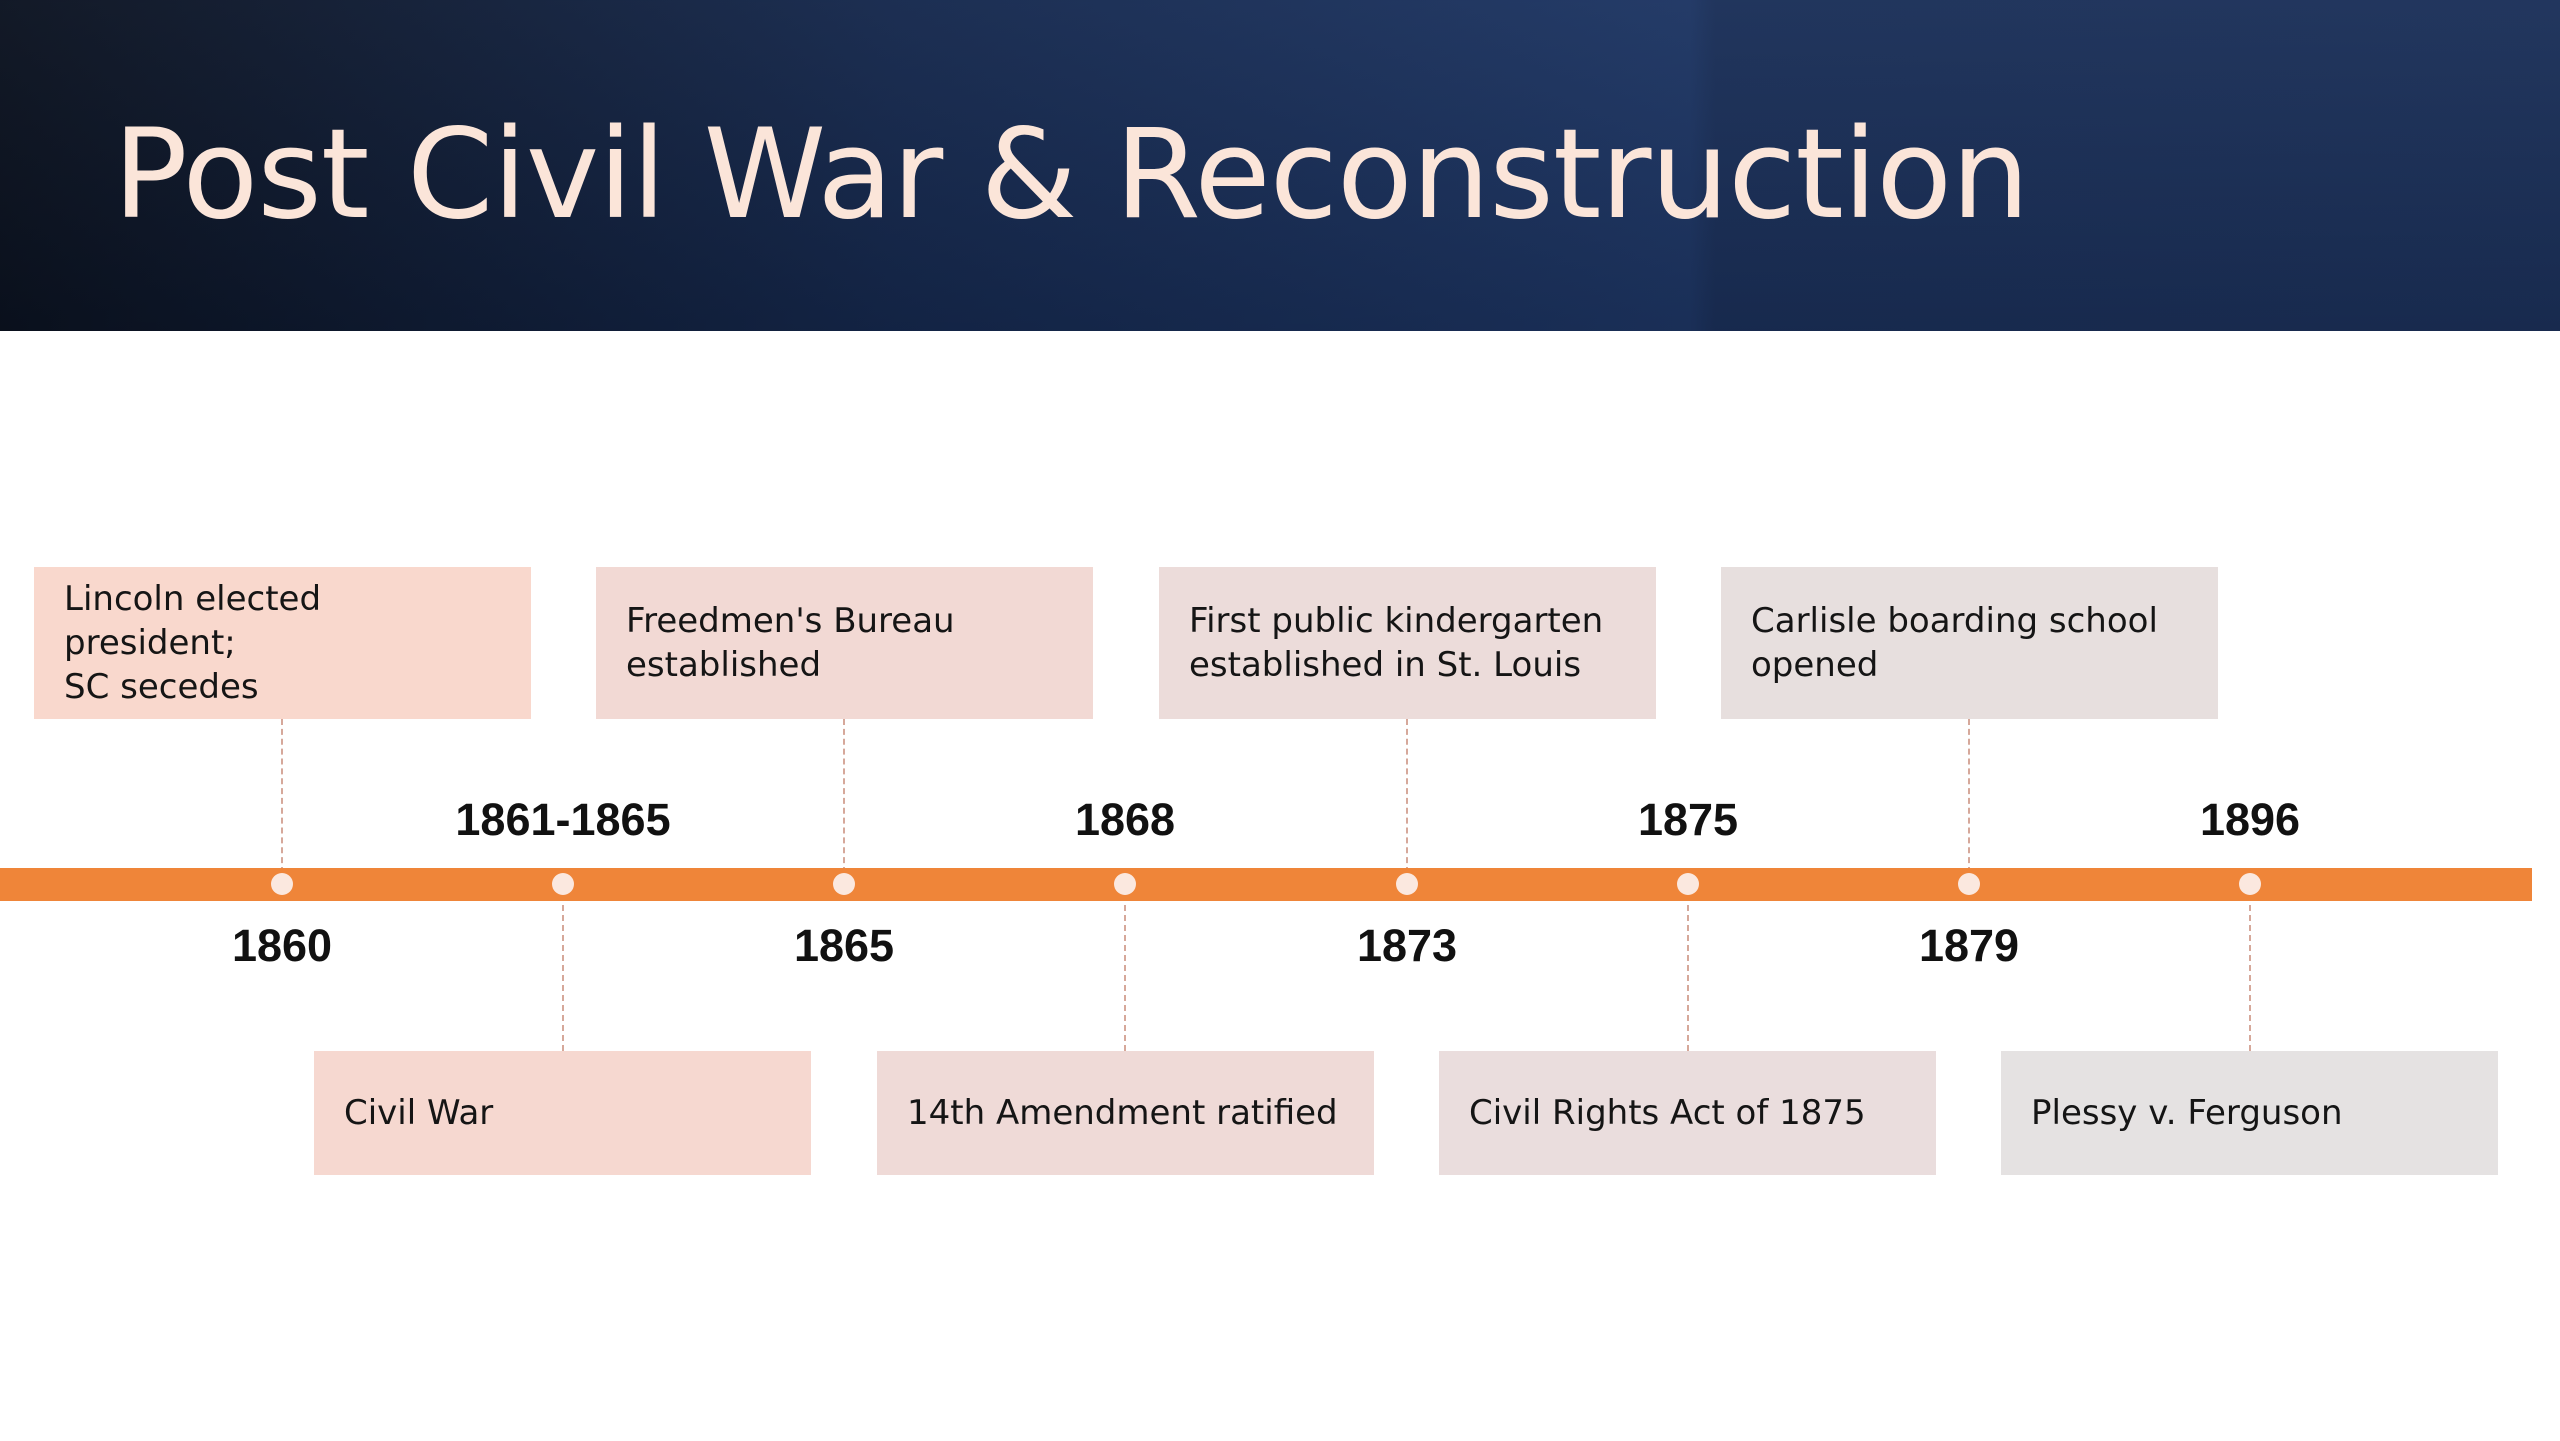  I want to click on event-text-plessy: Plessy v. Ferguson, so click(2187, 1113).